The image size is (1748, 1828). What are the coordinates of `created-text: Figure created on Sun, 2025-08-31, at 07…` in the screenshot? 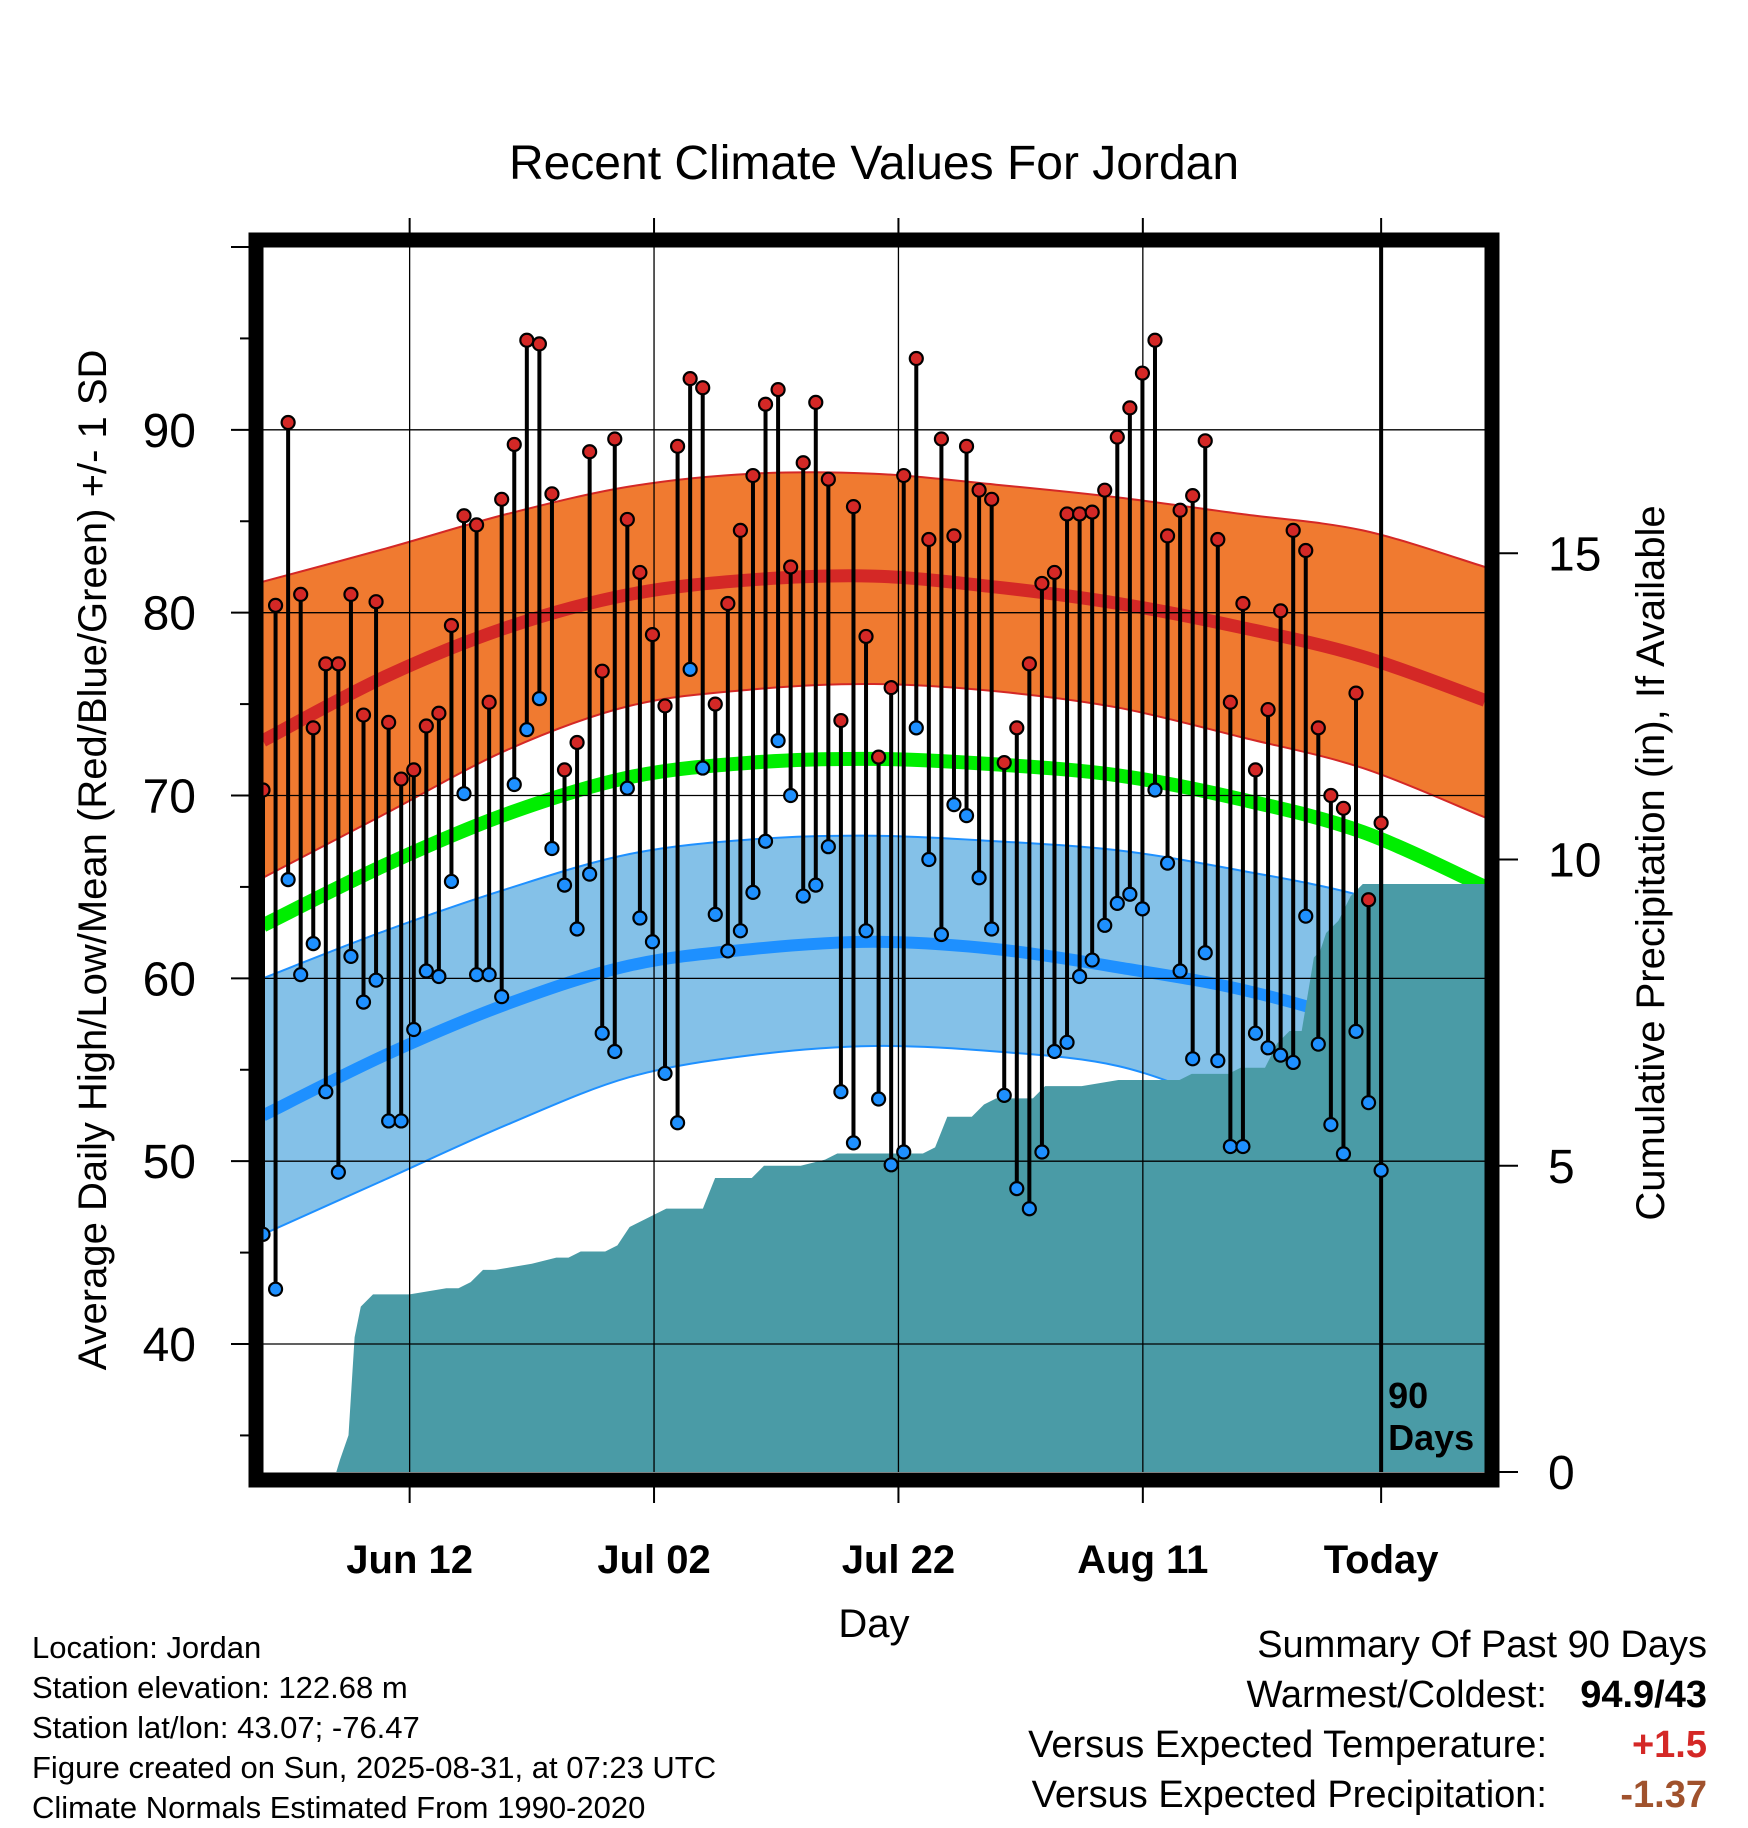 It's located at (374, 1767).